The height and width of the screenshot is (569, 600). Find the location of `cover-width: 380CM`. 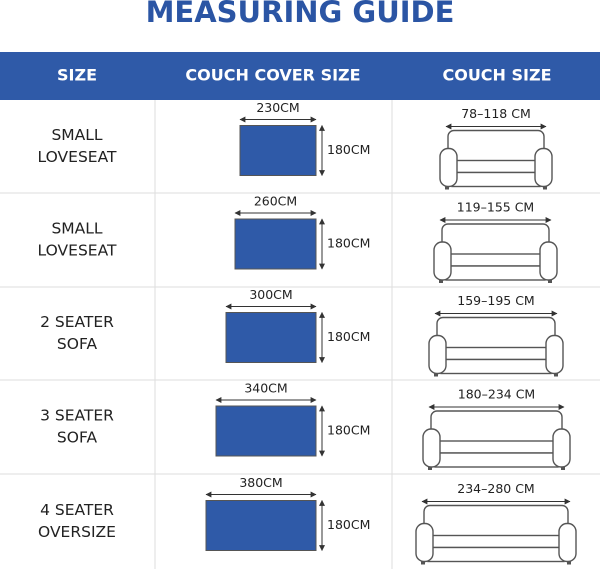

cover-width: 380CM is located at coordinates (260, 482).